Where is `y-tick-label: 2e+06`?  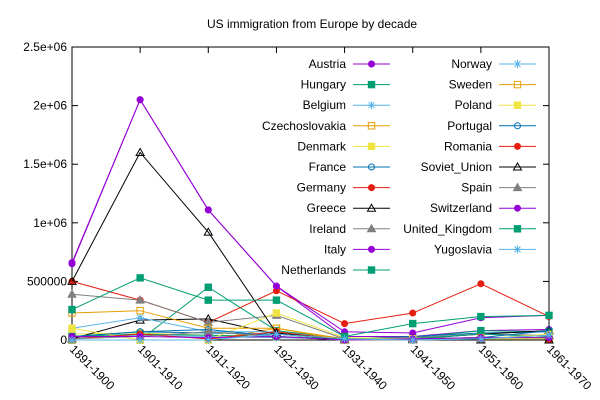
y-tick-label: 2e+06 is located at coordinates (50, 106).